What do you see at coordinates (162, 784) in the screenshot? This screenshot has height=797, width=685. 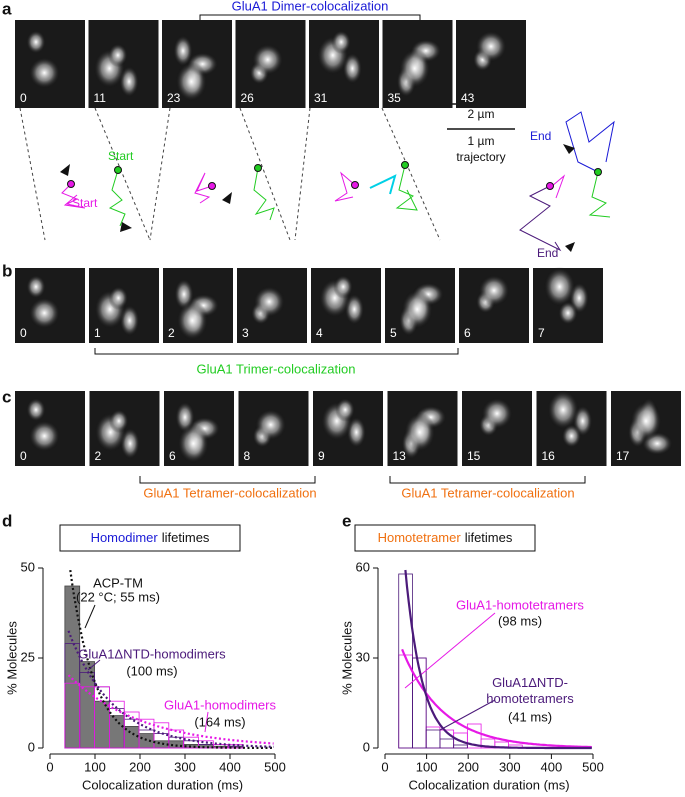 I see `x-axis-label: Colocalization duration (ms)` at bounding box center [162, 784].